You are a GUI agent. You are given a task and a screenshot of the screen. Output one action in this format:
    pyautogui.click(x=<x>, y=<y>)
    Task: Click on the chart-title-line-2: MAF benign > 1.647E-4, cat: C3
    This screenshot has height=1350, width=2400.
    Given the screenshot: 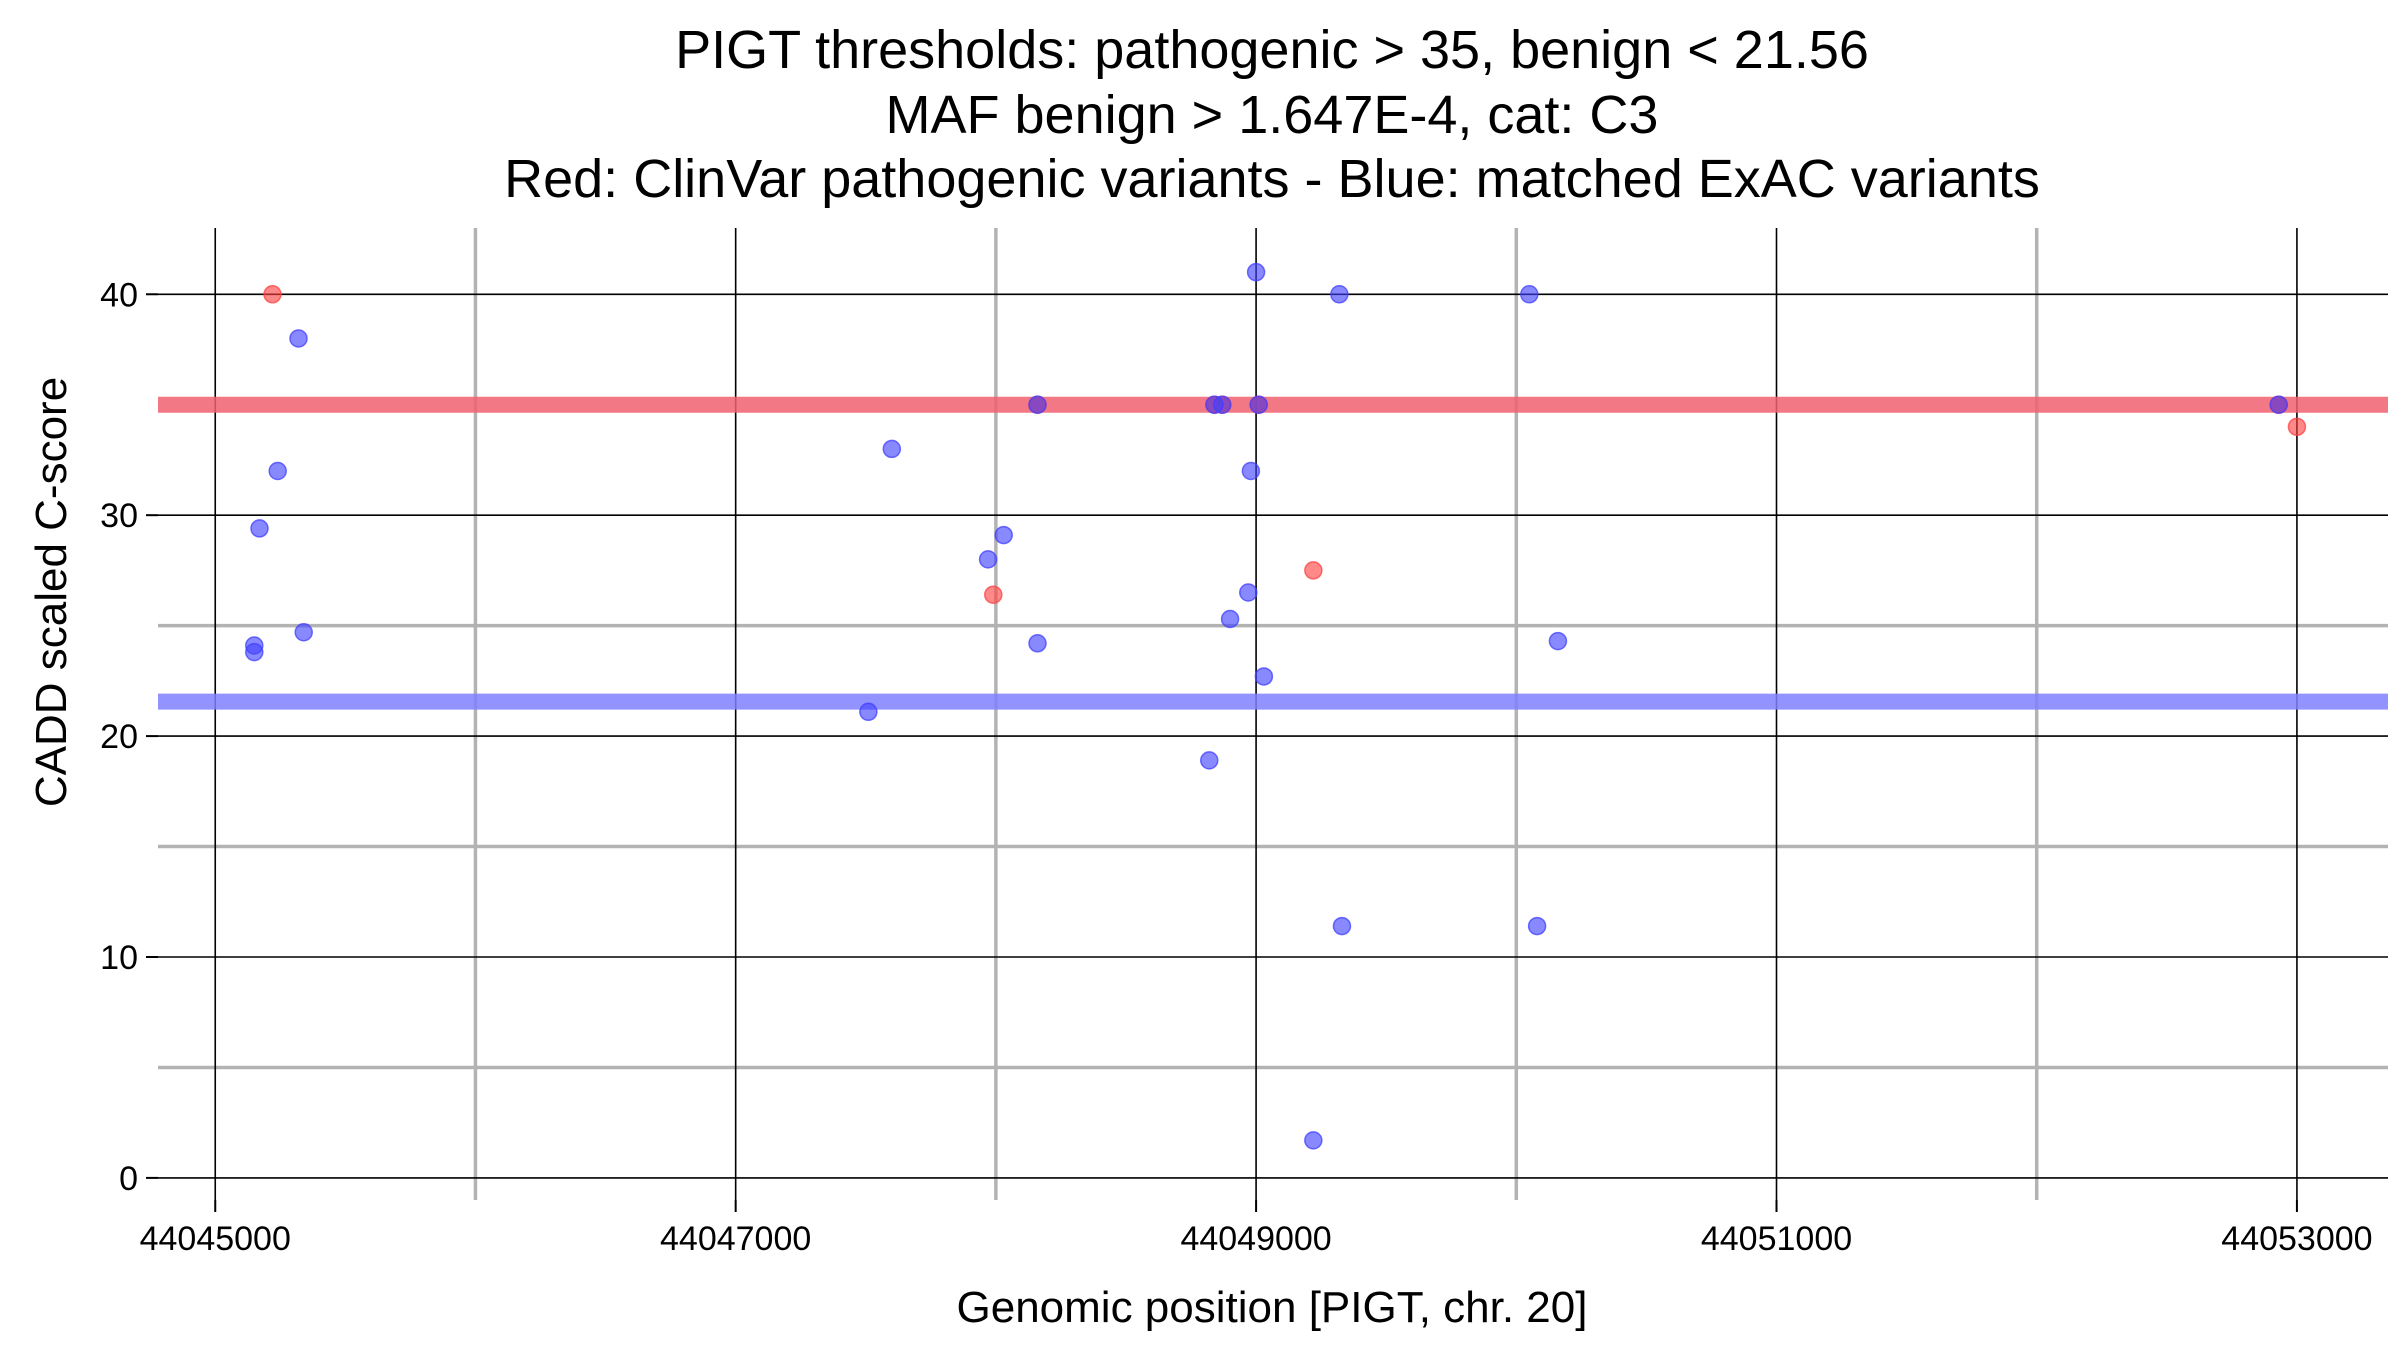 What is the action you would take?
    pyautogui.click(x=1272, y=115)
    